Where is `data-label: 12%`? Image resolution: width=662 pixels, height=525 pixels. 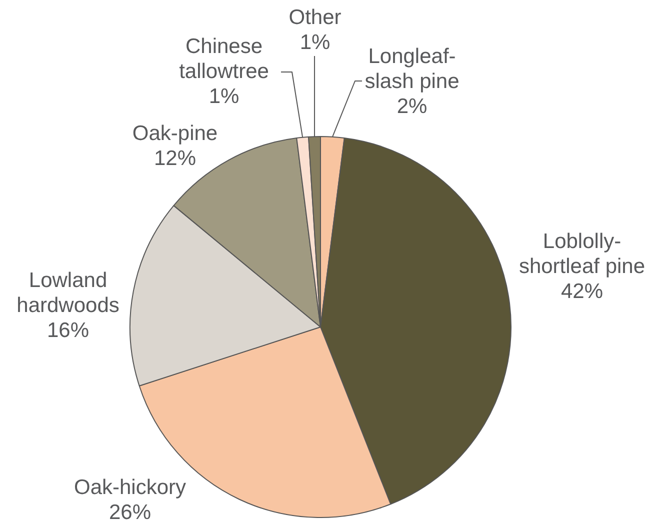 data-label: 12% is located at coordinates (175, 158).